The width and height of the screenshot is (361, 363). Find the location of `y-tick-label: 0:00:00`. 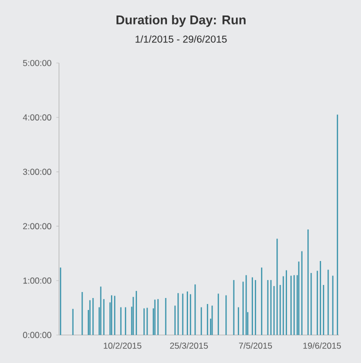

y-tick-label: 0:00:00 is located at coordinates (37, 335).